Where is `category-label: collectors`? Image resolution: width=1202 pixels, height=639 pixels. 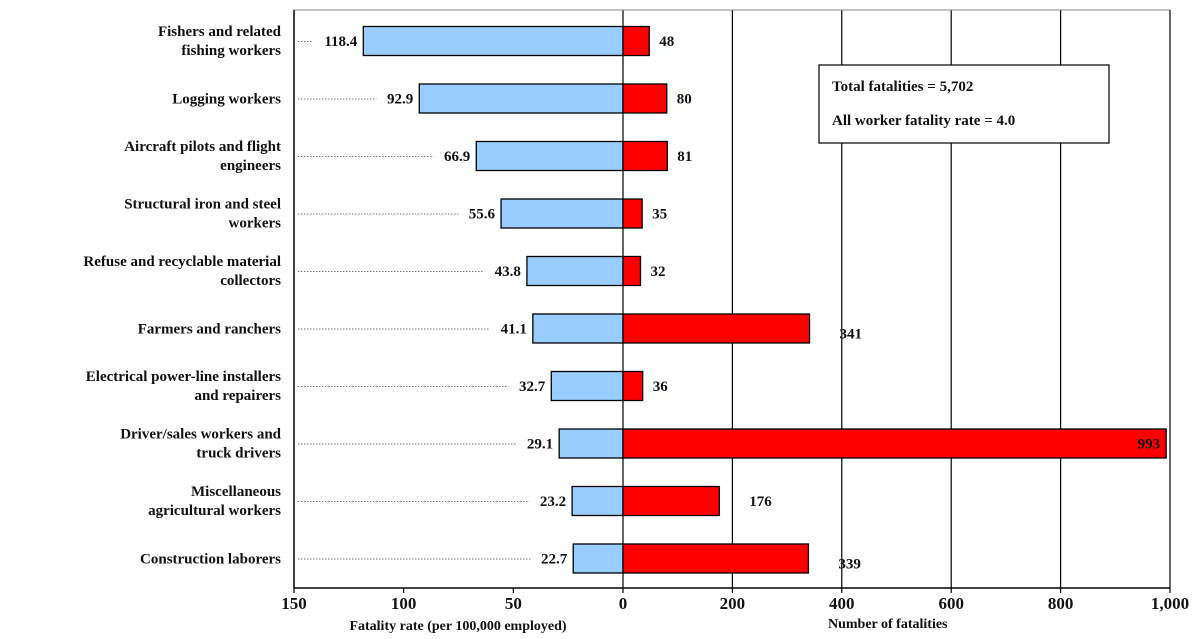 category-label: collectors is located at coordinates (250, 281).